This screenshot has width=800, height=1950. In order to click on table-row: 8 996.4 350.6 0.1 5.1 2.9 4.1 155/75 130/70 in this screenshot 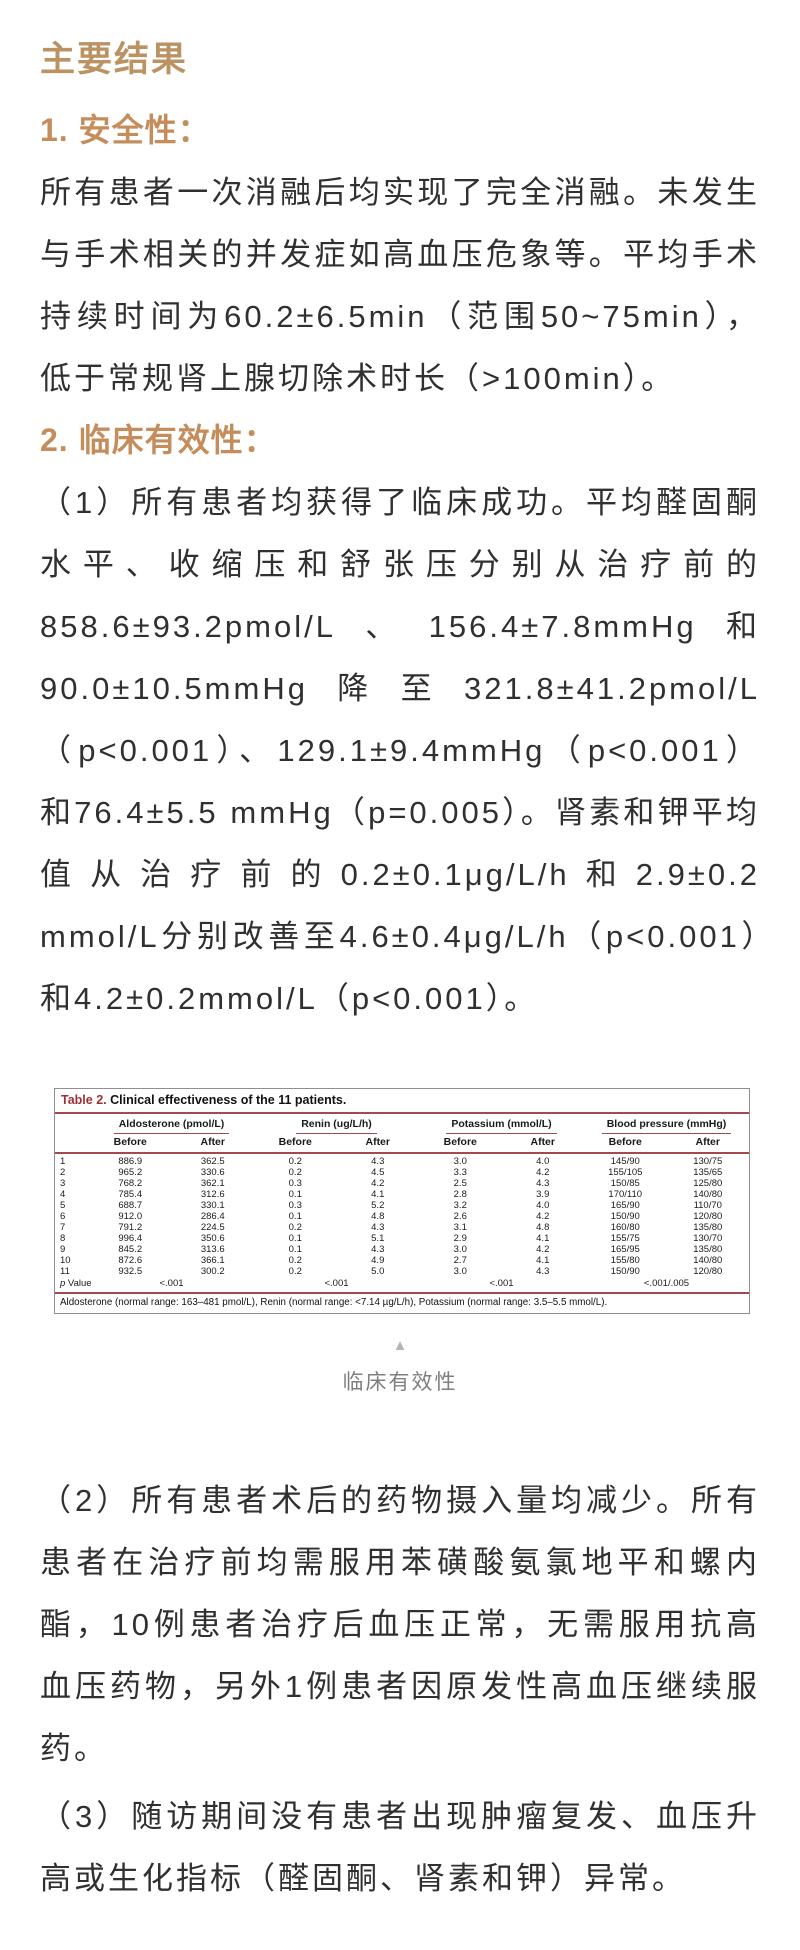, I will do `click(402, 1238)`.